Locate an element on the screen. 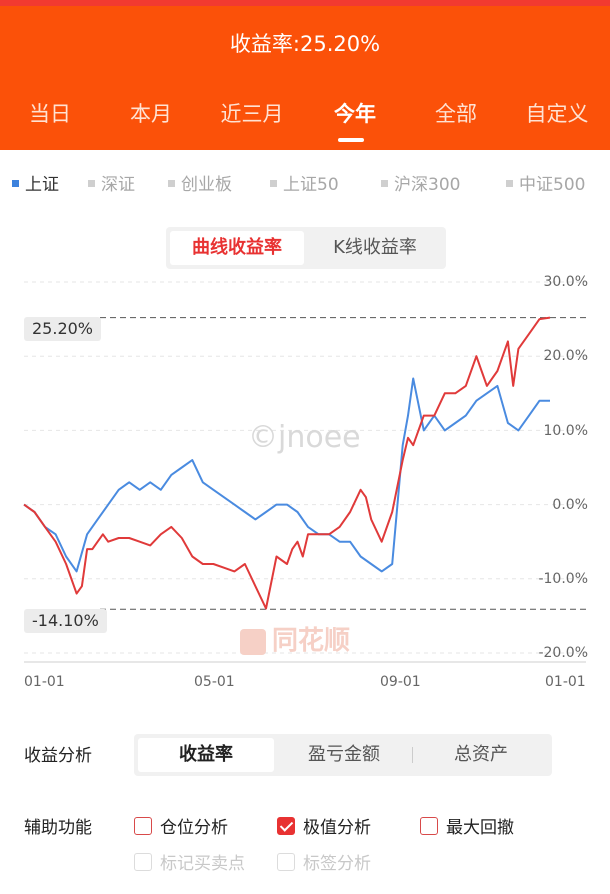  chart-mode-switch: 曲线收益率 K线收益率 is located at coordinates (306, 248).